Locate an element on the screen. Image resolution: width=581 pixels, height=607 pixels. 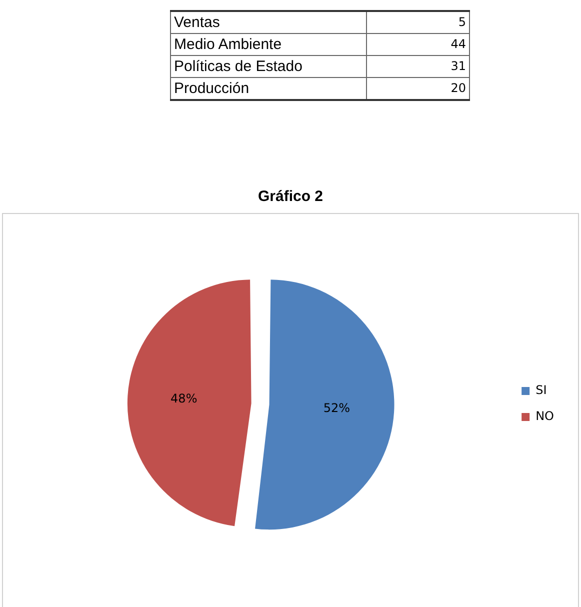
legend-label: NO is located at coordinates (545, 416).